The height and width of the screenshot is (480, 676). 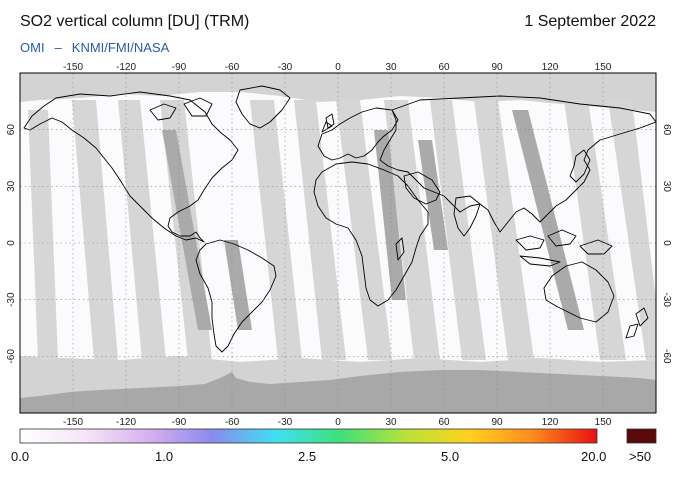 What do you see at coordinates (11, 299) in the screenshot?
I see `lat-tick-label-left: -30` at bounding box center [11, 299].